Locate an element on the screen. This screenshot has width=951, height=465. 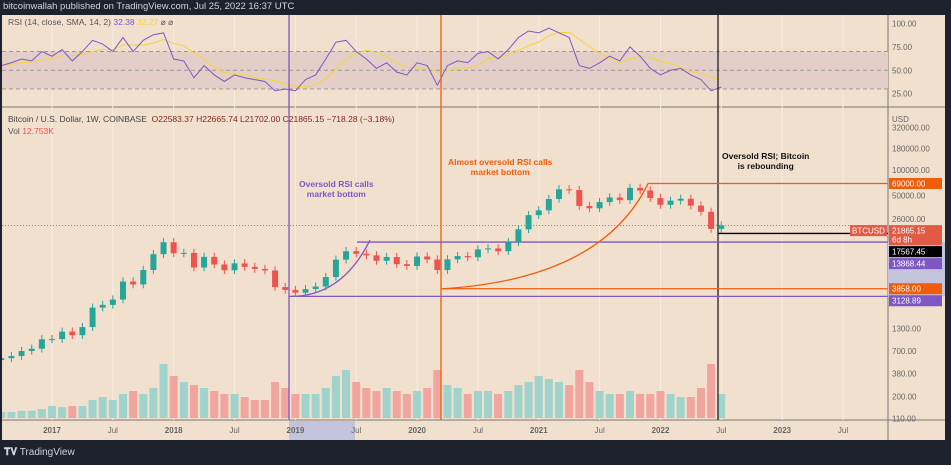
price-axis-tick: 26000.00 is located at coordinates (909, 219).